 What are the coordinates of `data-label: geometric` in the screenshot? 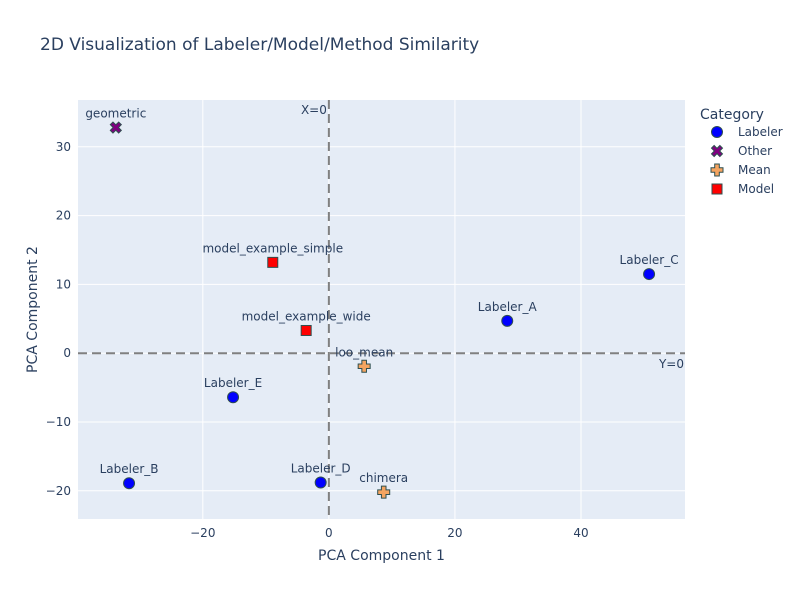 It's located at (115, 114).